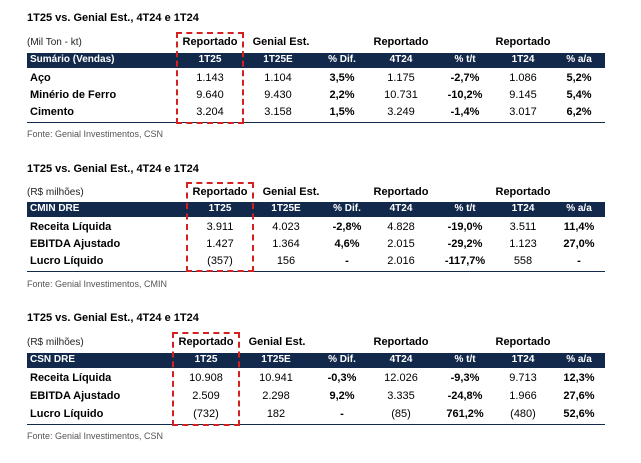 This screenshot has width=641, height=463. Describe the element at coordinates (523, 244) in the screenshot. I see `cell: 1.123` at that location.